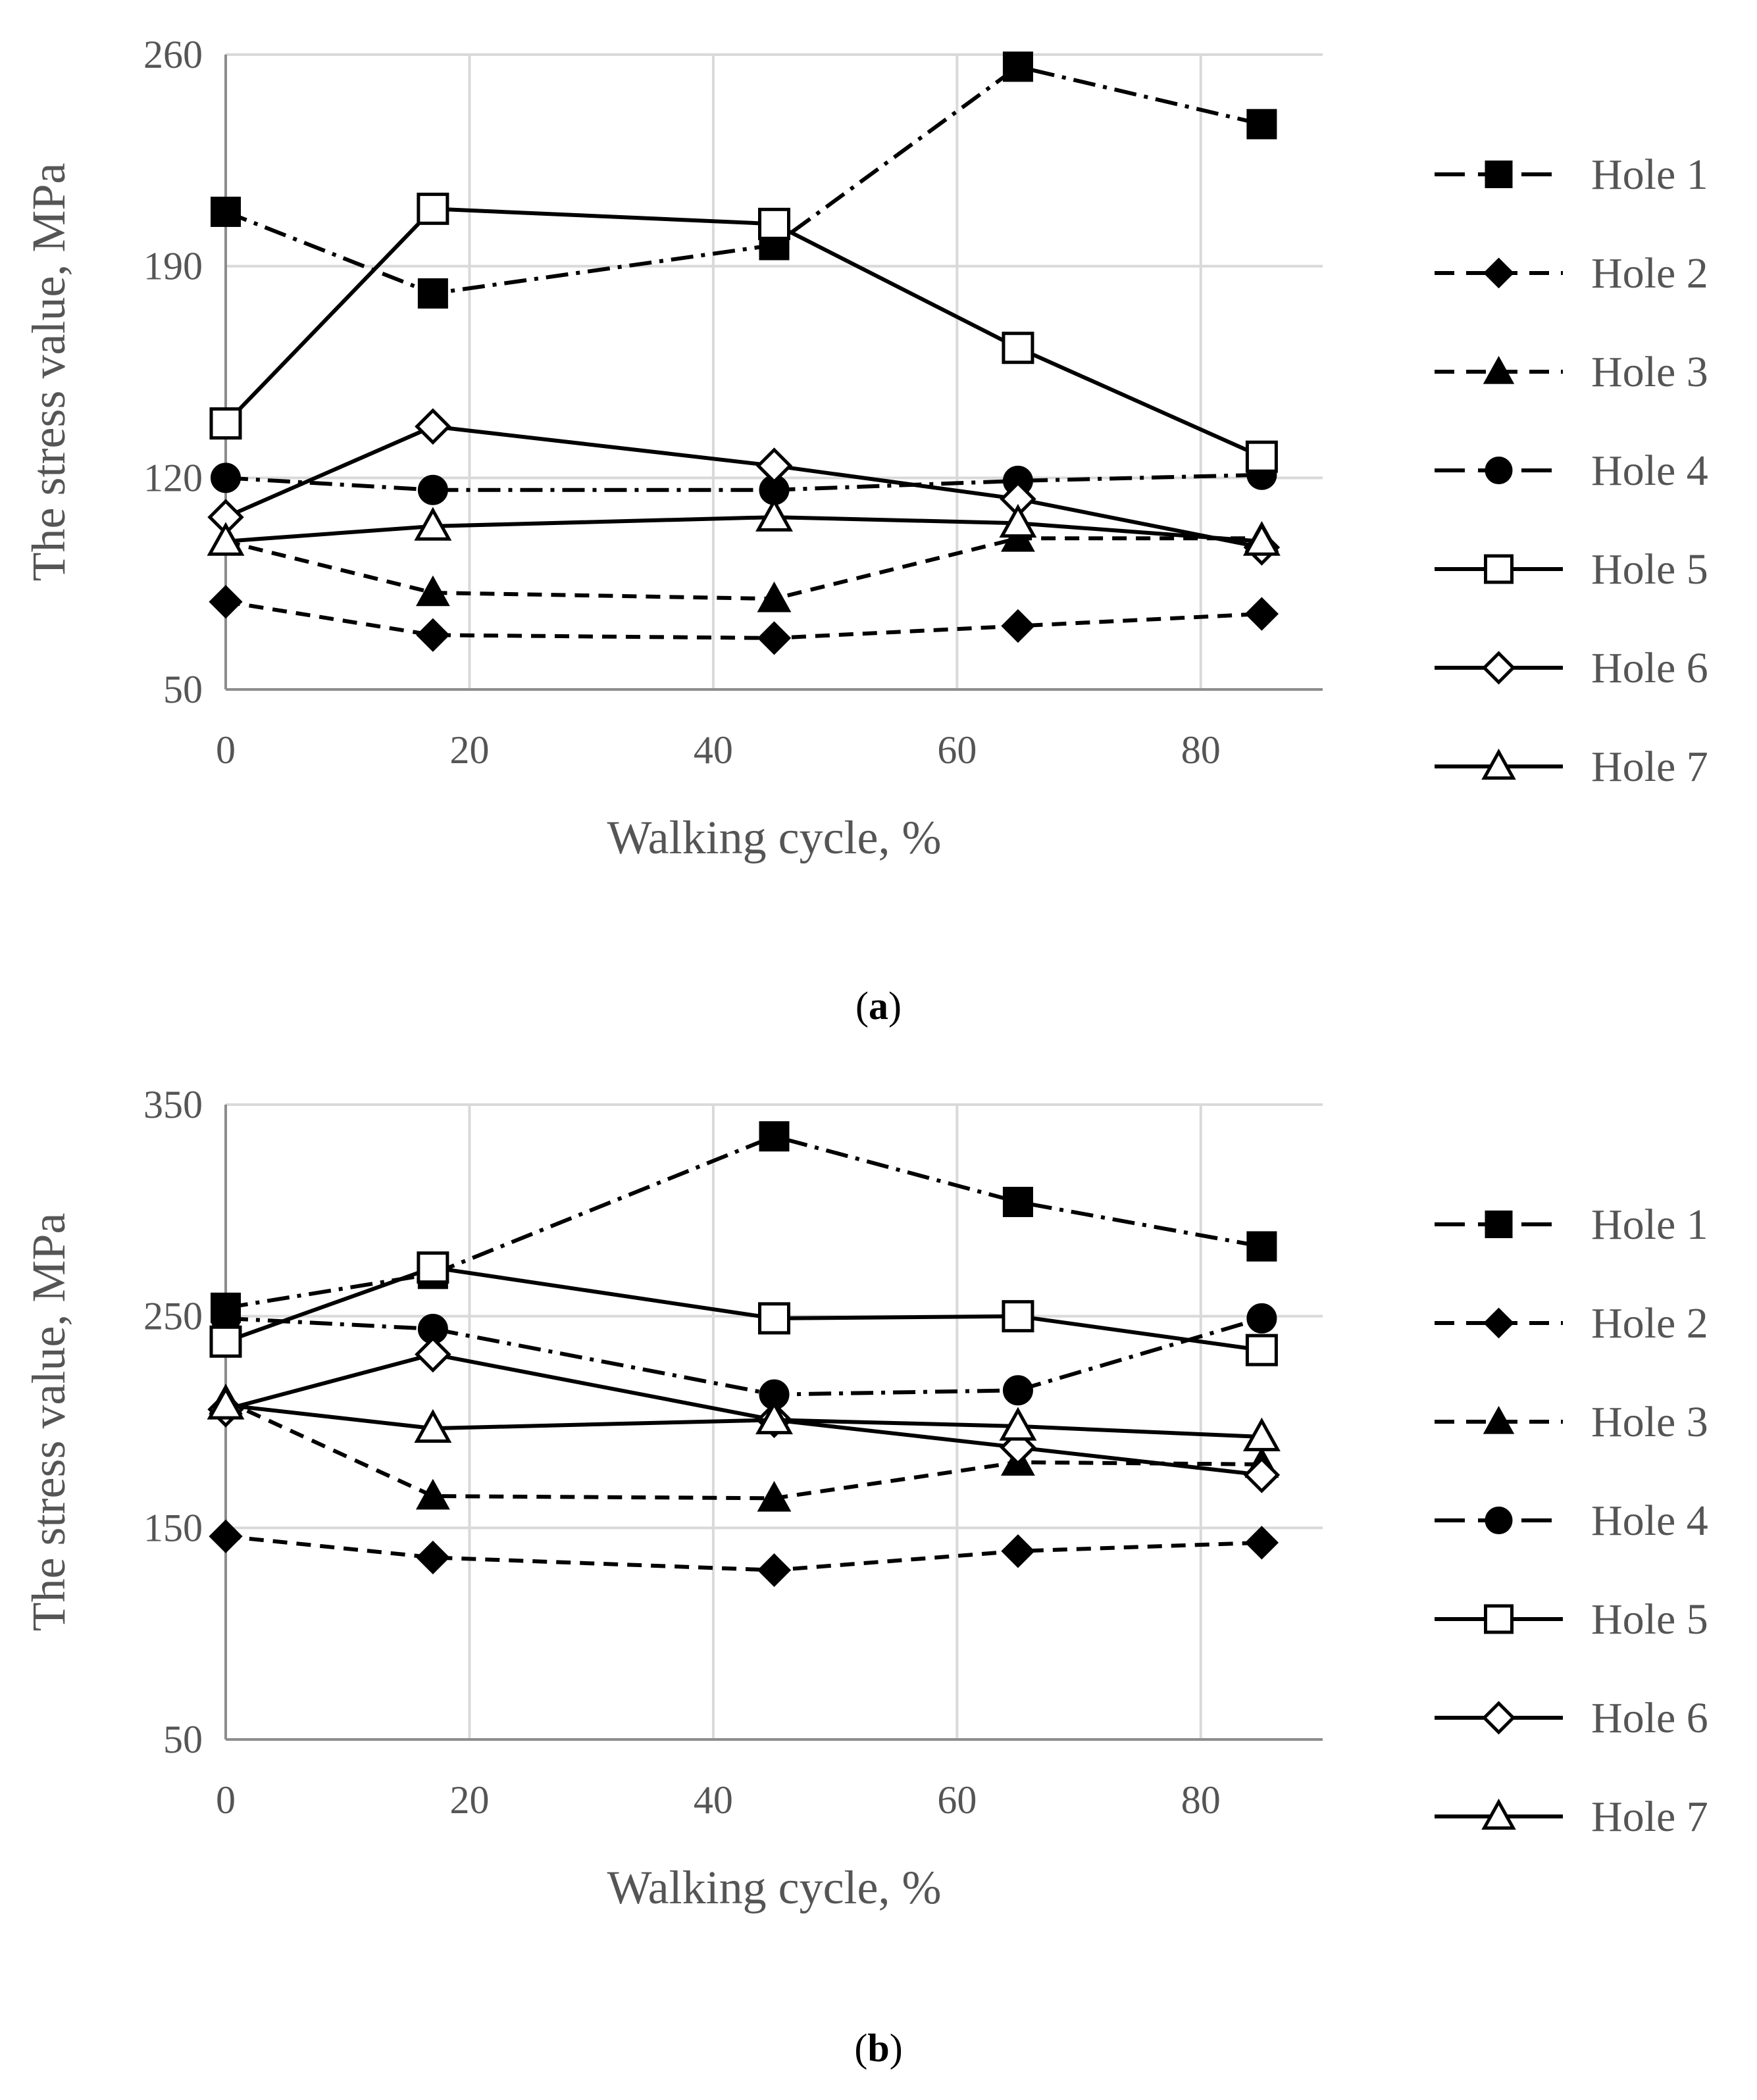 This screenshot has height=2100, width=1757. What do you see at coordinates (173, 266) in the screenshot?
I see `y-tick-label: 190` at bounding box center [173, 266].